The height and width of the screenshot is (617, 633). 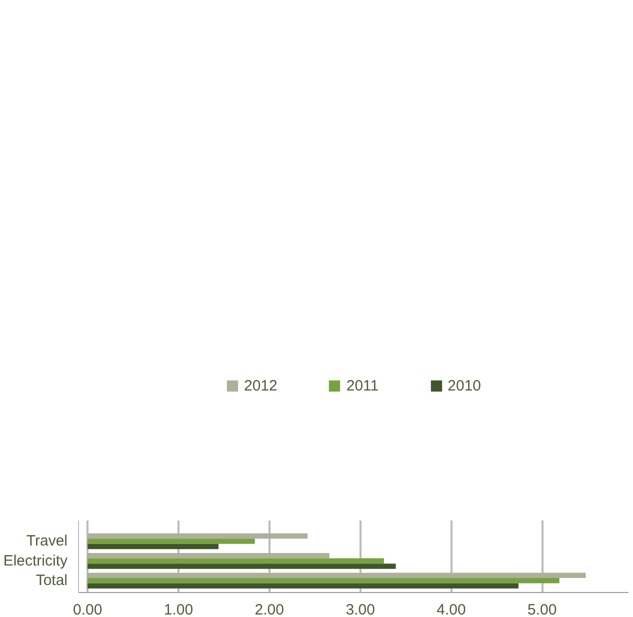 What do you see at coordinates (269, 609) in the screenshot?
I see `x-tick-label: 2.00` at bounding box center [269, 609].